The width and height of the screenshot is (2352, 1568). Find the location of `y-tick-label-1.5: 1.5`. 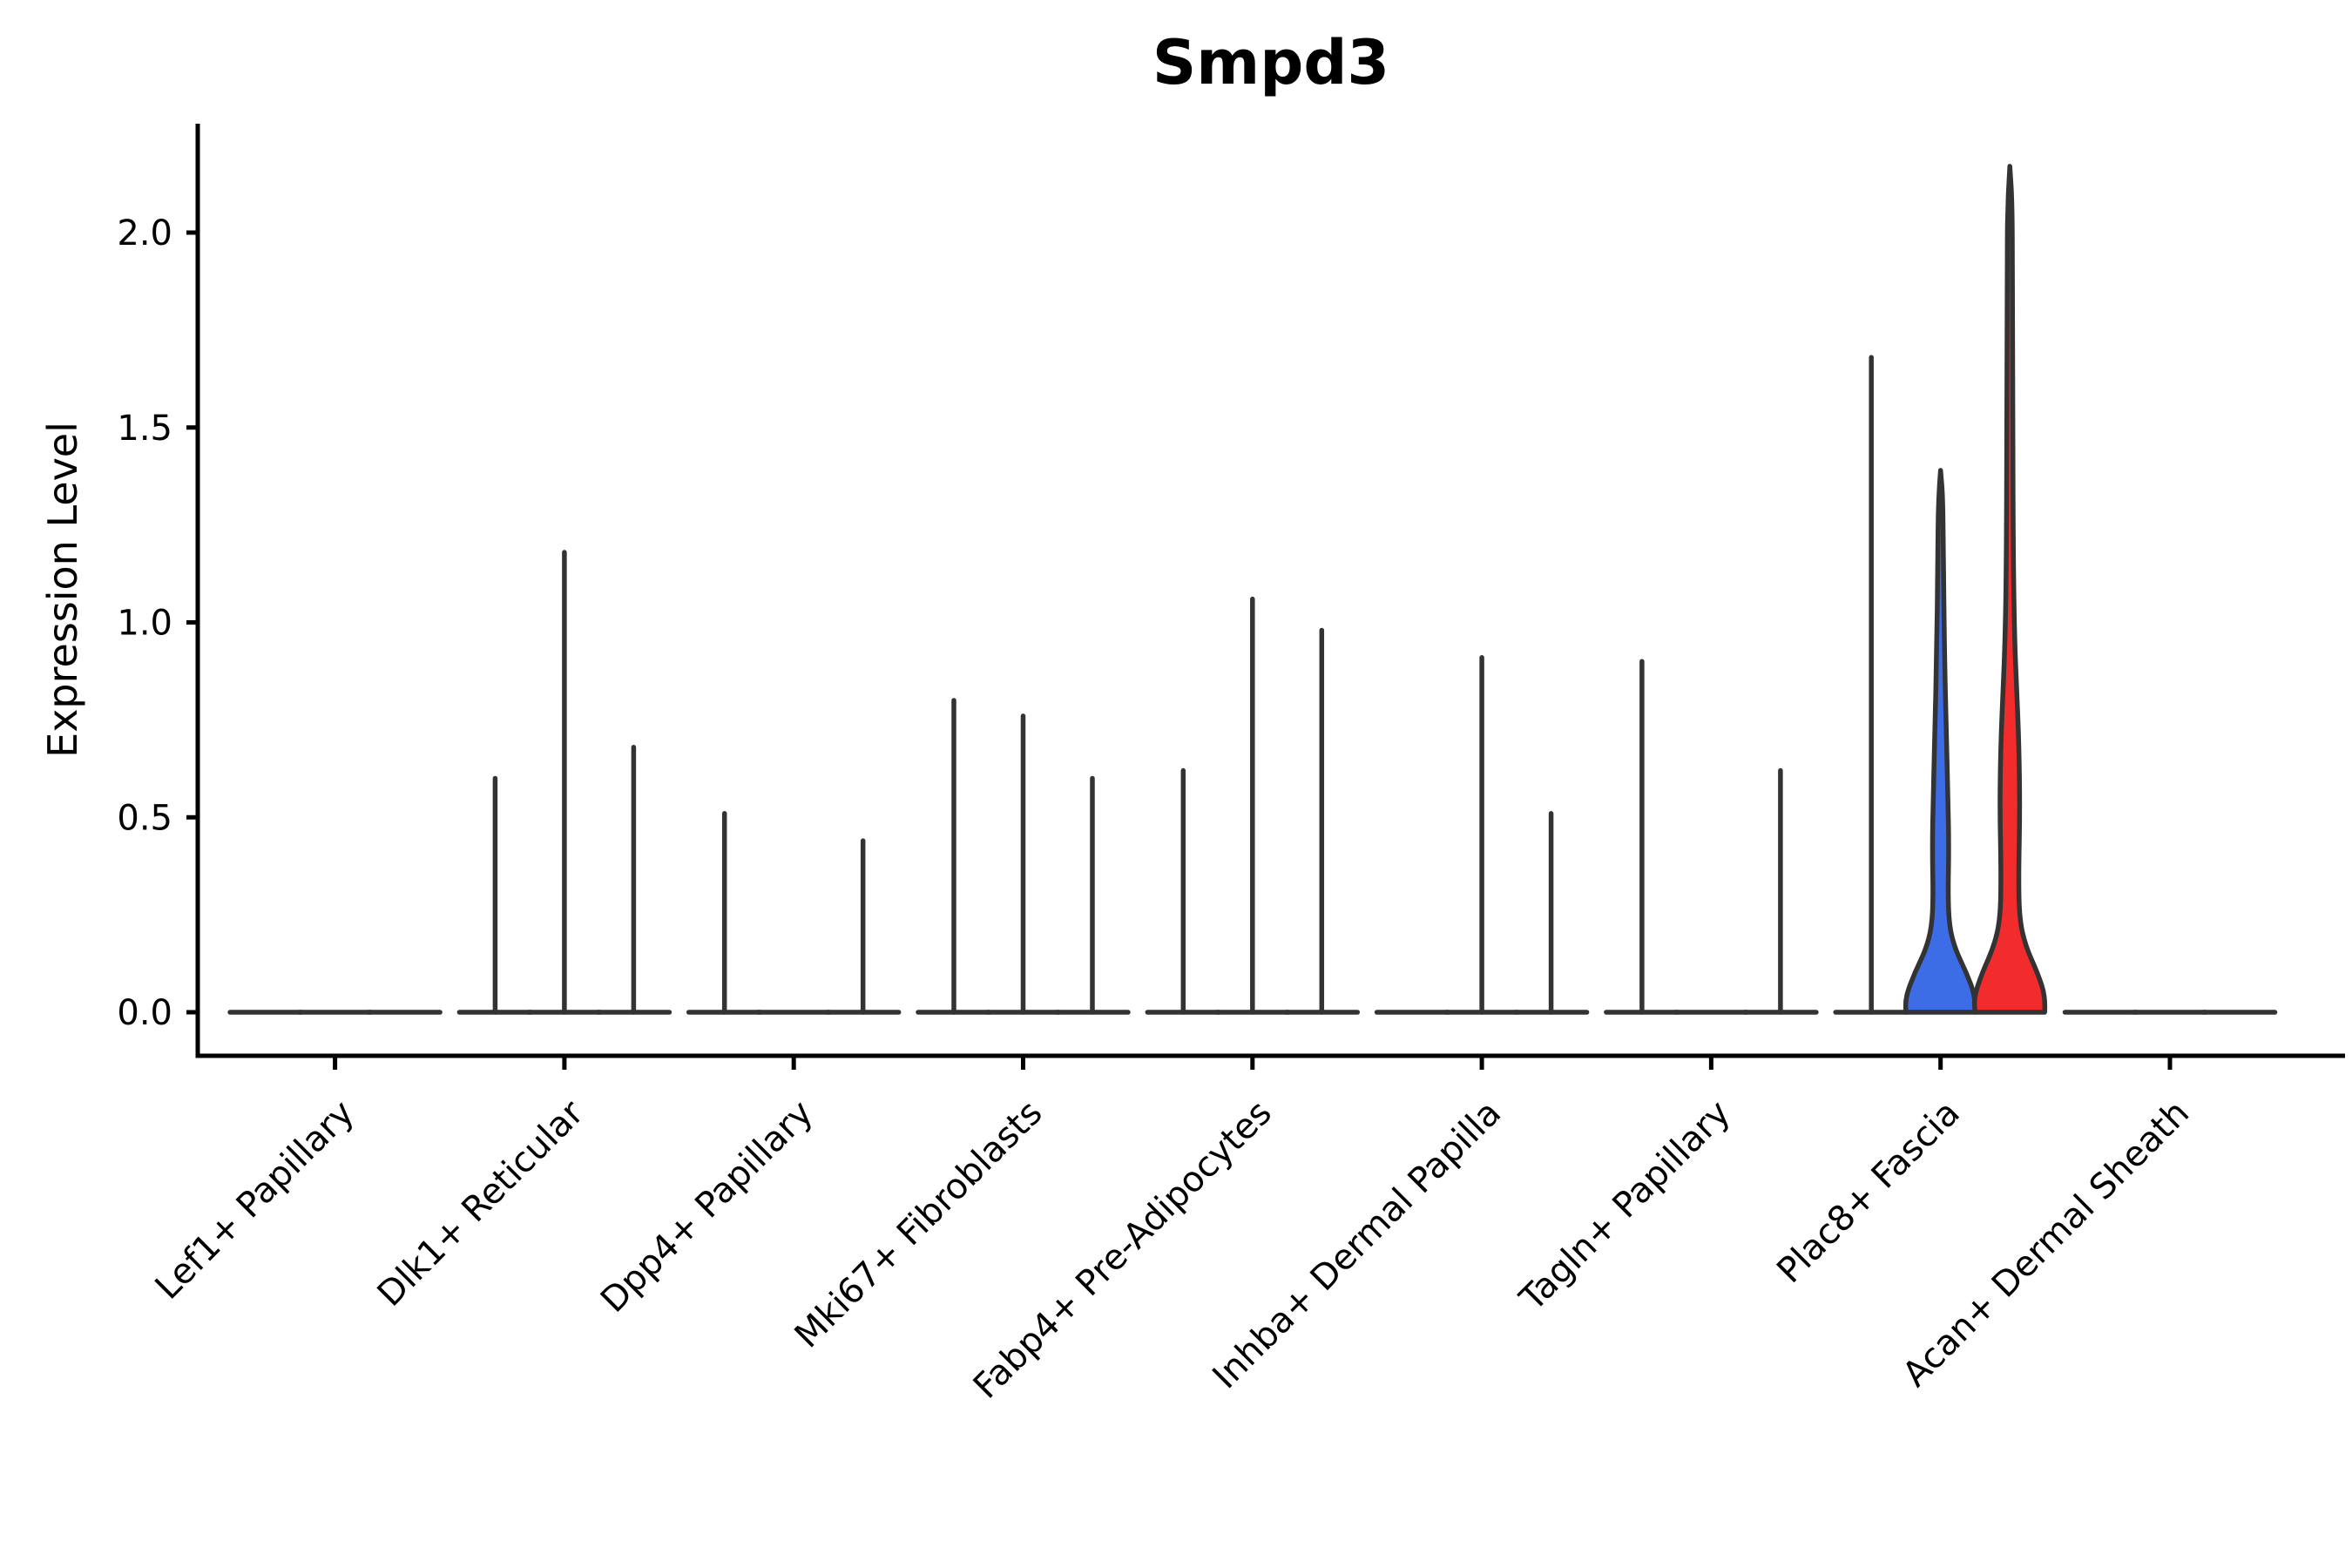

y-tick-label-1.5: 1.5 is located at coordinates (145, 429).